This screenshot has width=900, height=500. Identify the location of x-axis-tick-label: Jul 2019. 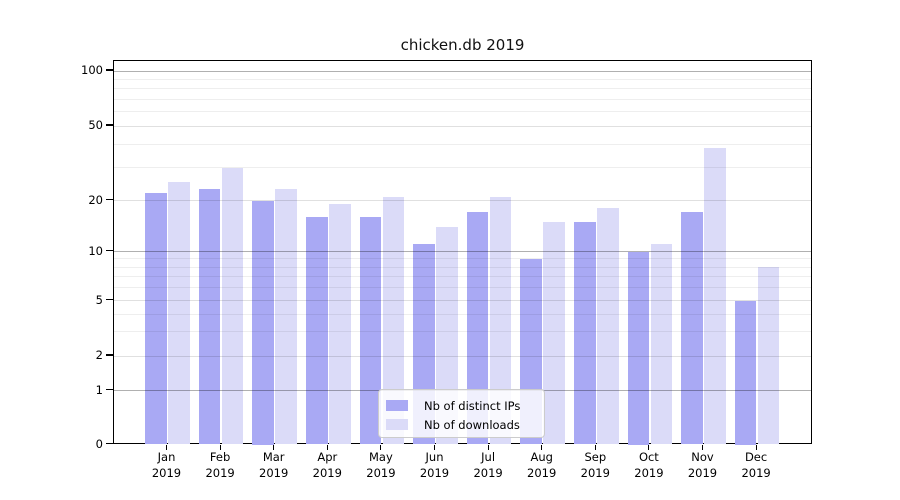
(488, 465).